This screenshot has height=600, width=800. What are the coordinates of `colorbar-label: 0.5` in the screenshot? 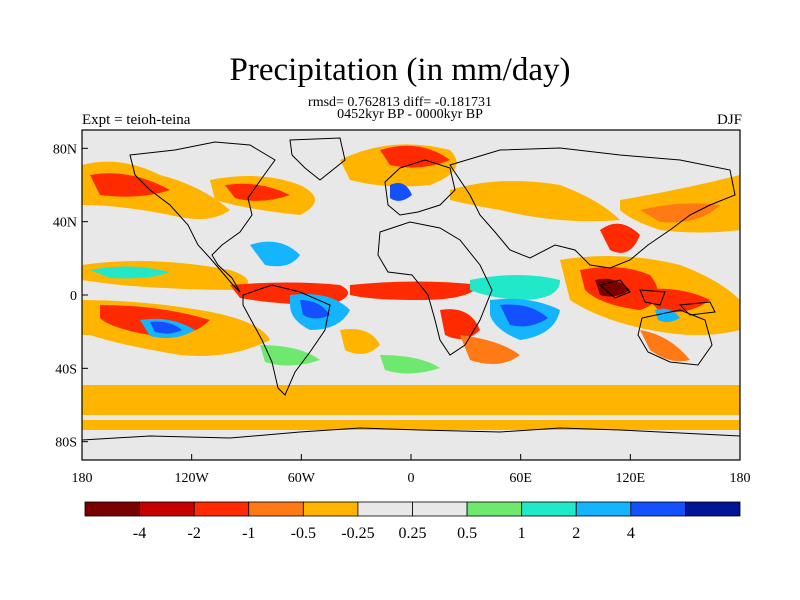 It's located at (467, 533).